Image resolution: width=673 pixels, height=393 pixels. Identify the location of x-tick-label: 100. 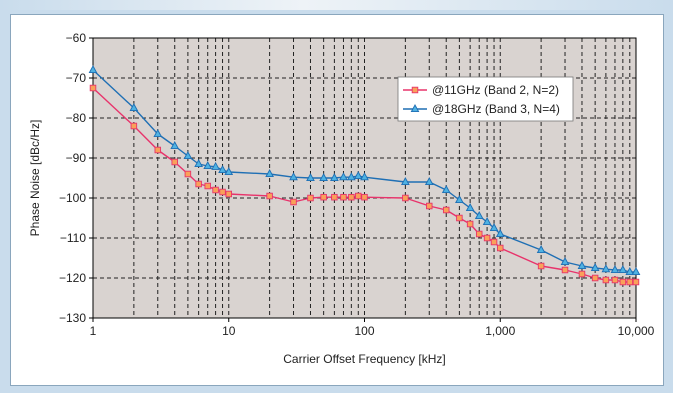
(364, 331).